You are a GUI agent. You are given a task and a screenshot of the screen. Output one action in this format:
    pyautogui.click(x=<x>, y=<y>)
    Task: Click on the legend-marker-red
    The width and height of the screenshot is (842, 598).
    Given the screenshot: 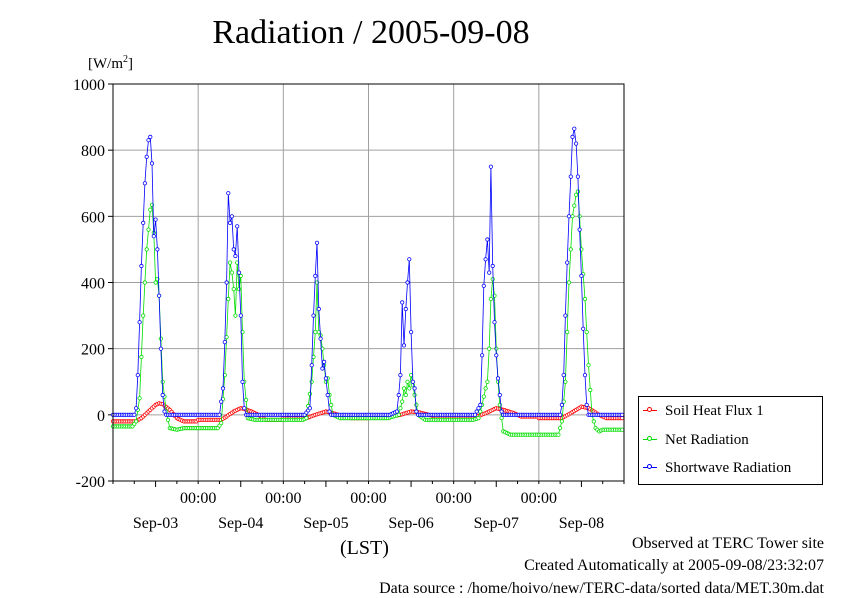 What is the action you would take?
    pyautogui.click(x=650, y=411)
    